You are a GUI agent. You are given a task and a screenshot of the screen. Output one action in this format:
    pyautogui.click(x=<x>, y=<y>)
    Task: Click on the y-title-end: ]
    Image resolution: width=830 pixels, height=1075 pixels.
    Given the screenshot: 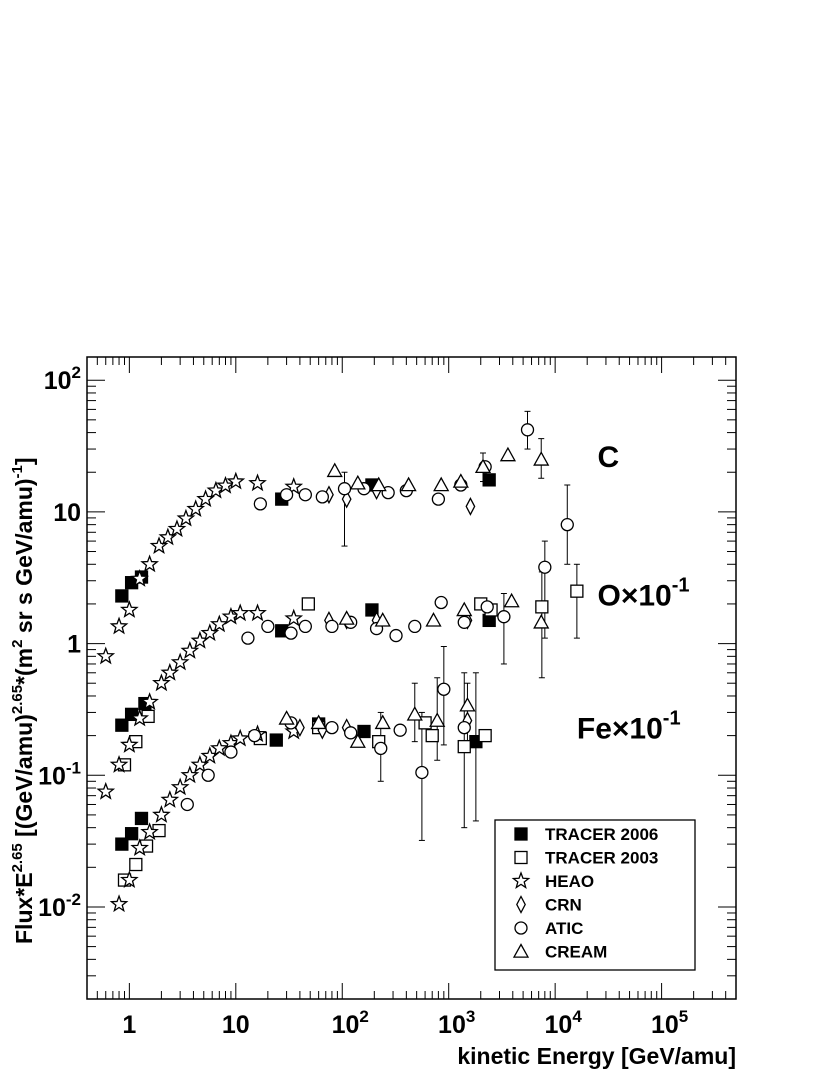 What is the action you would take?
    pyautogui.click(x=24, y=461)
    